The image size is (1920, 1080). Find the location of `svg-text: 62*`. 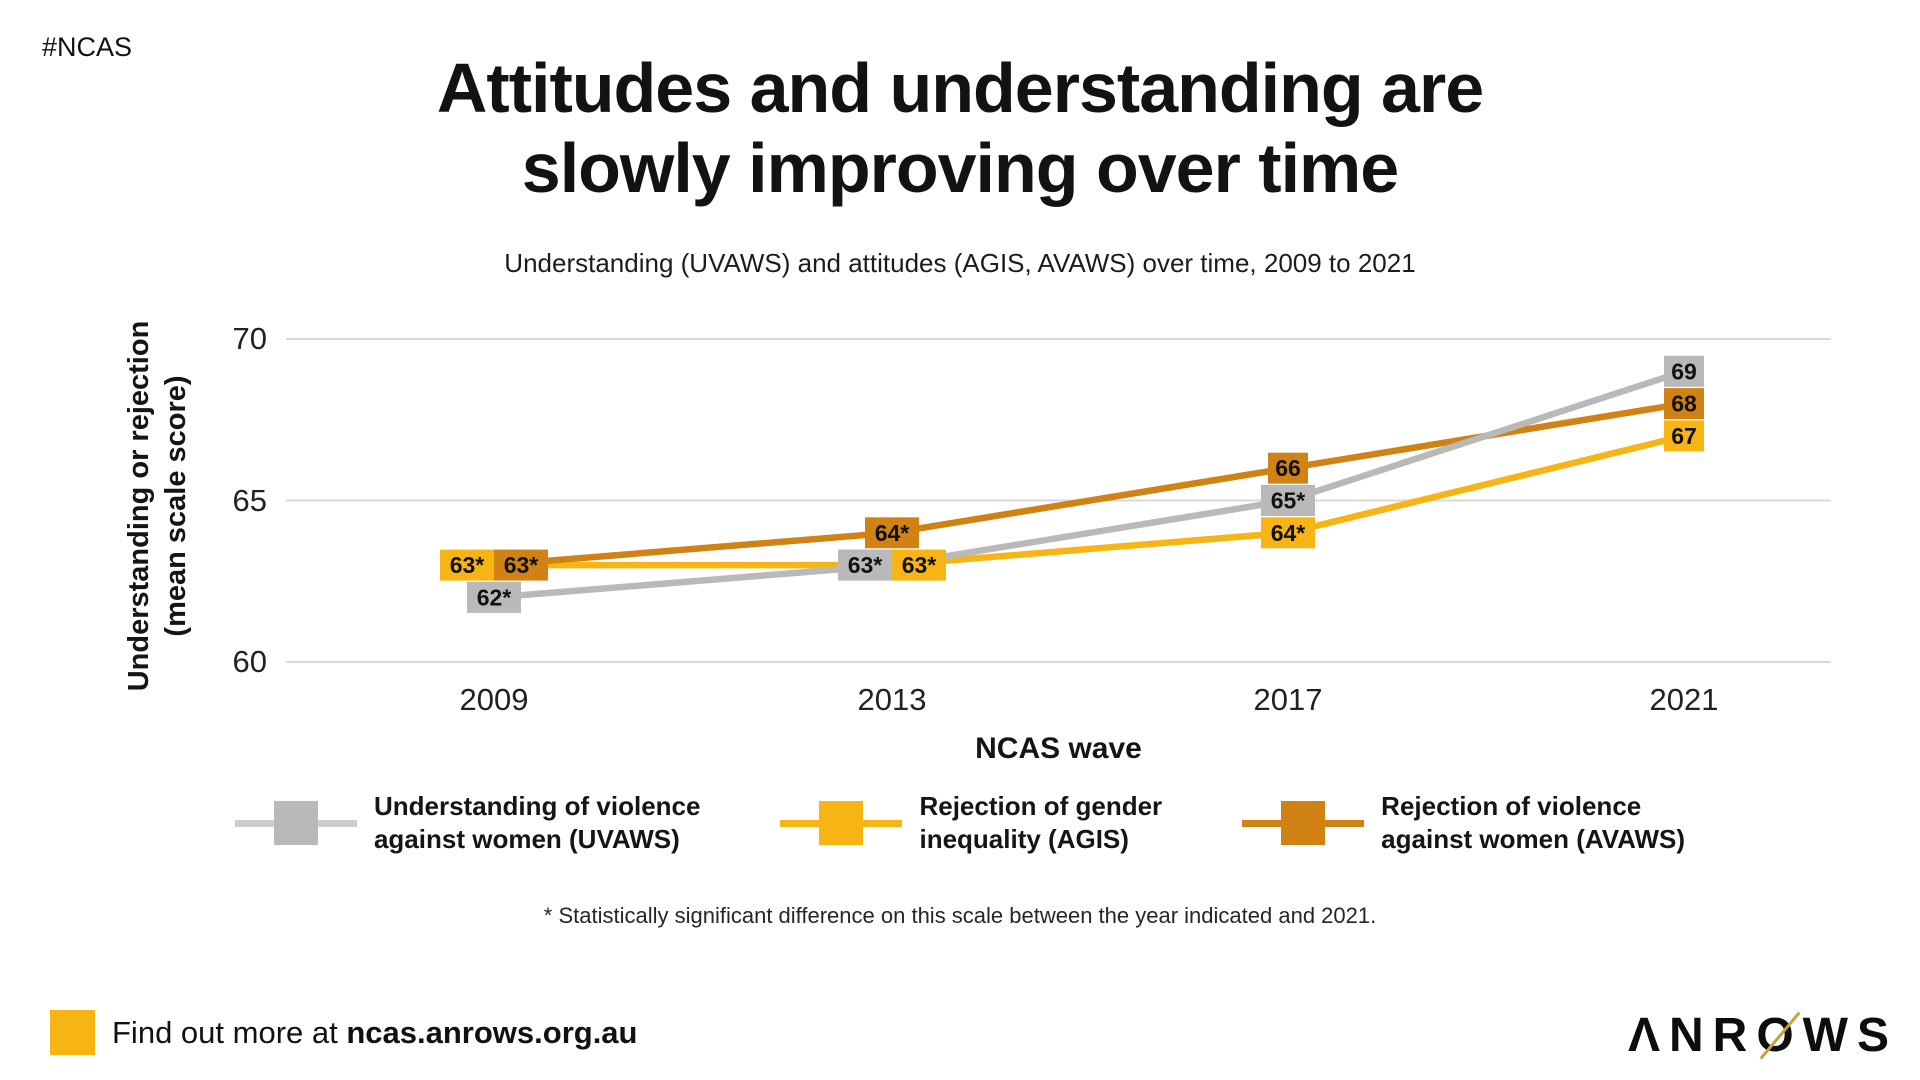

svg-text: 62* is located at coordinates (494, 597).